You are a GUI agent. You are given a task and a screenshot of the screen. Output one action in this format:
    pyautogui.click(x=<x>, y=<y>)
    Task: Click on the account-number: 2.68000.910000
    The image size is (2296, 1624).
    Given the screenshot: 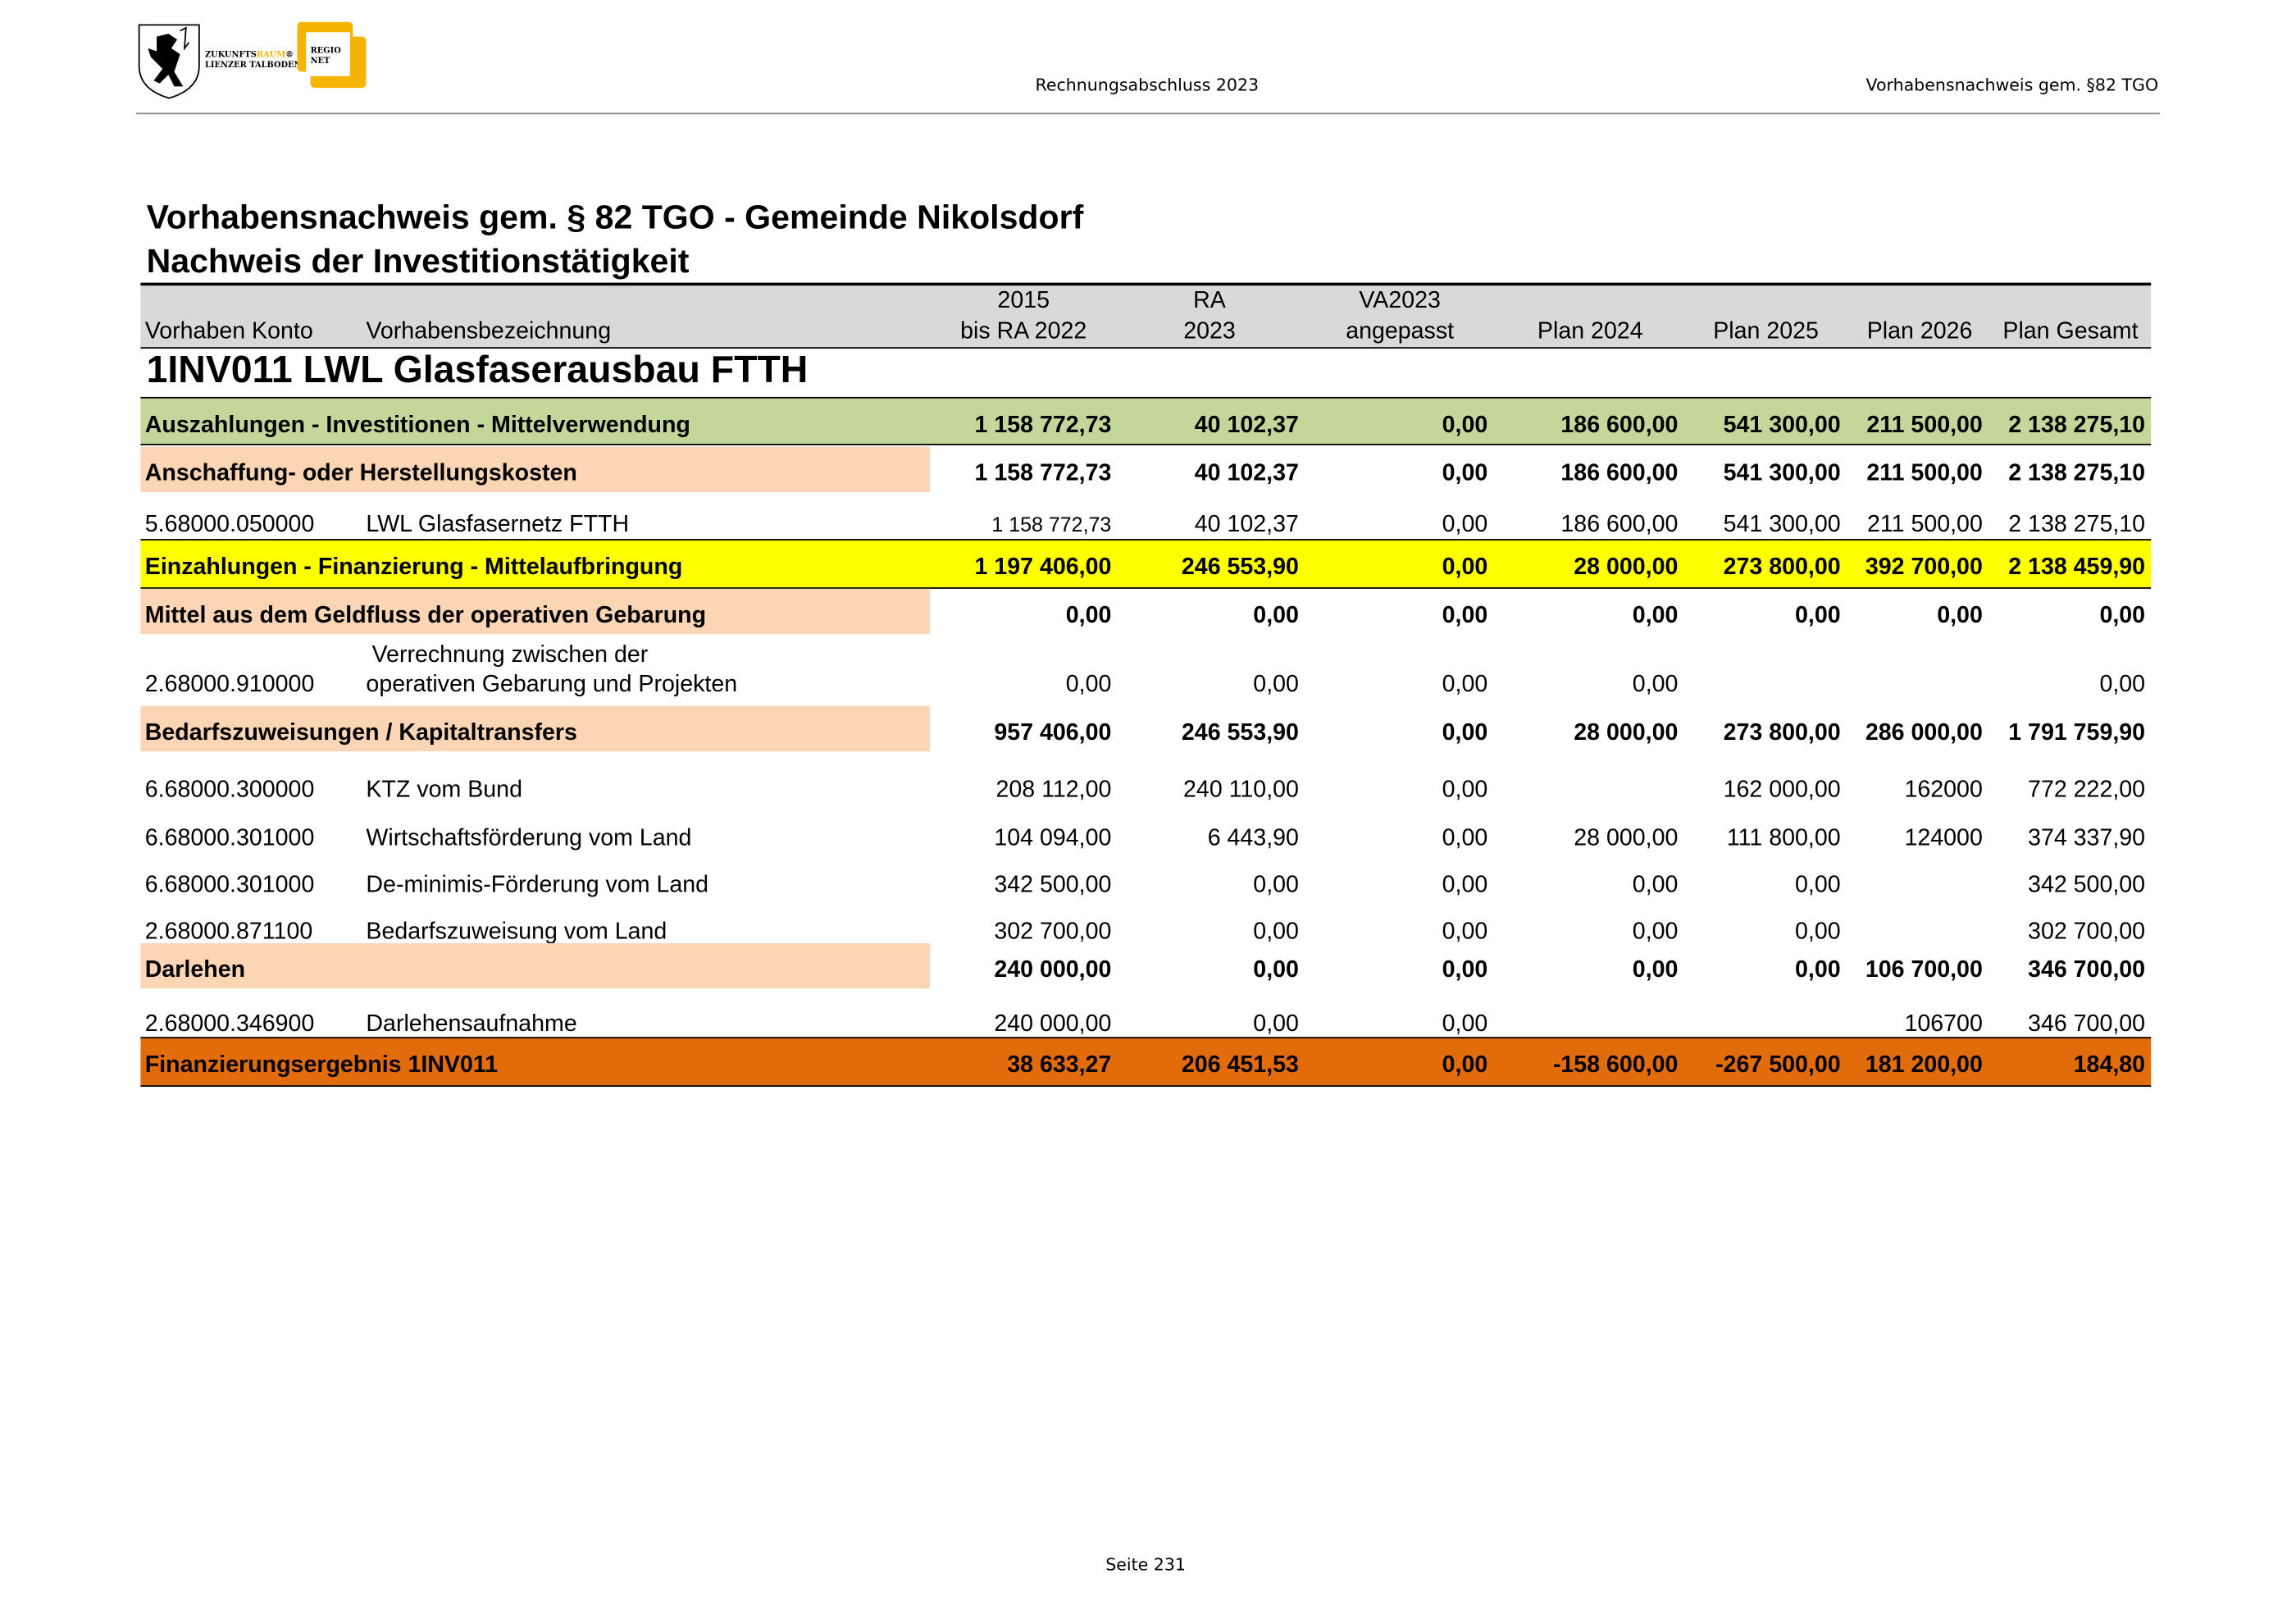 What is the action you would take?
    pyautogui.click(x=229, y=684)
    